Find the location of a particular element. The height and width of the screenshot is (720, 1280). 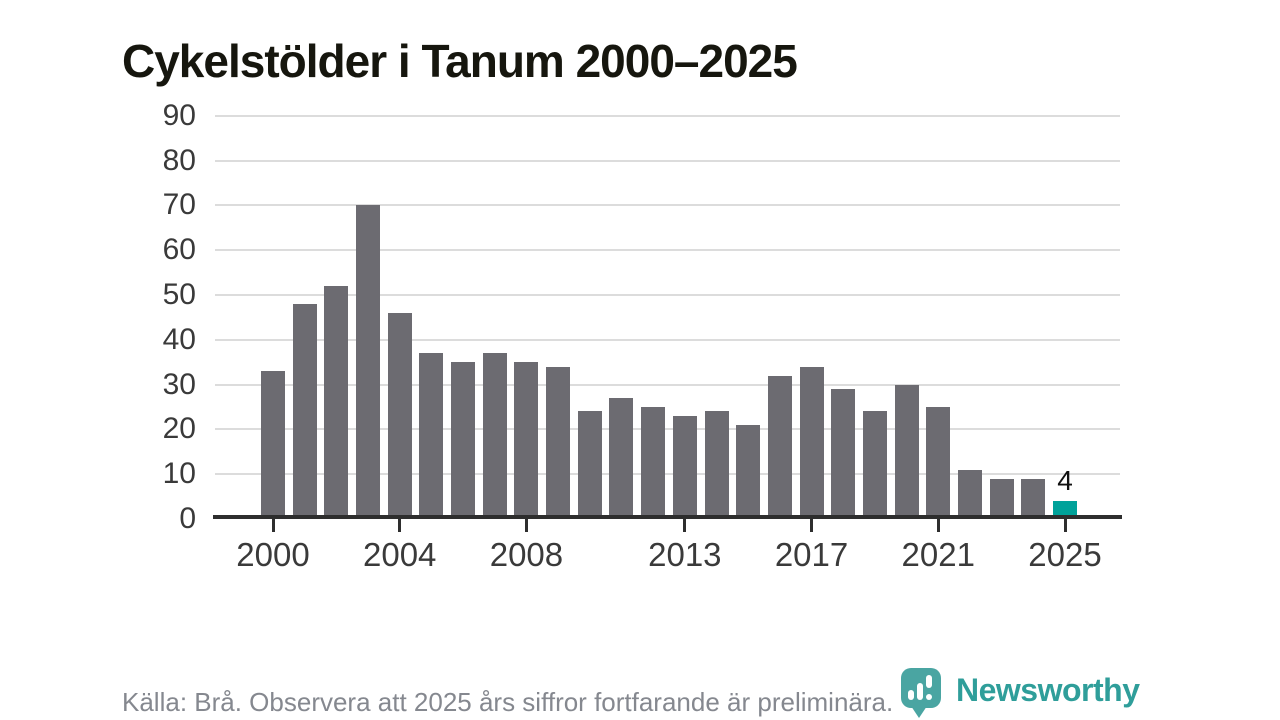

bar-2006 is located at coordinates (463, 440).